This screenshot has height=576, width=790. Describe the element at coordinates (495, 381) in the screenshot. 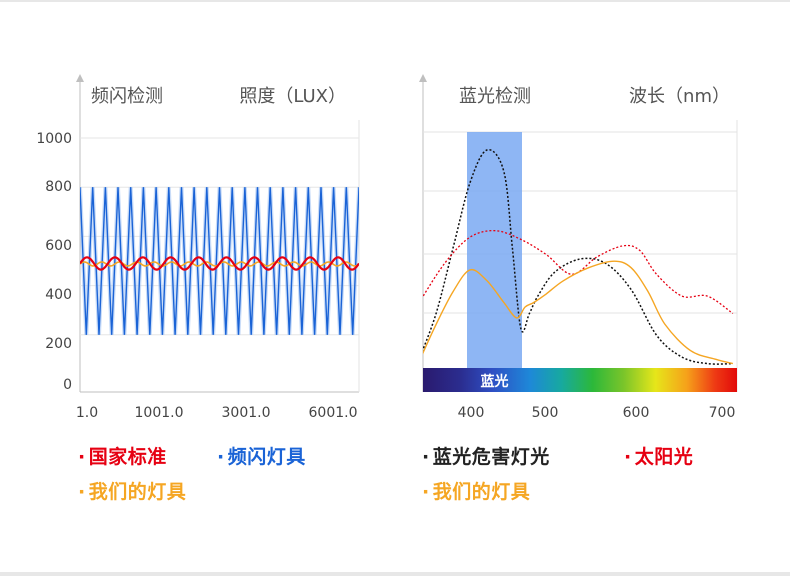

I see `blue-light-label: 蓝光` at that location.